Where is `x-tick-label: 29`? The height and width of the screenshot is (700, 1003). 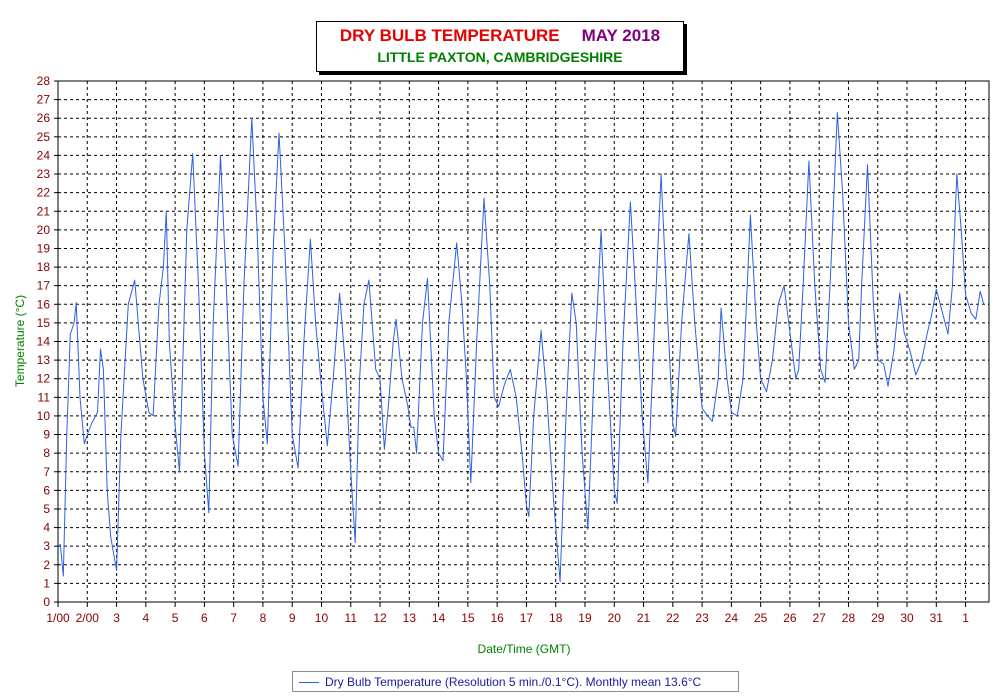
x-tick-label: 29 is located at coordinates (878, 618).